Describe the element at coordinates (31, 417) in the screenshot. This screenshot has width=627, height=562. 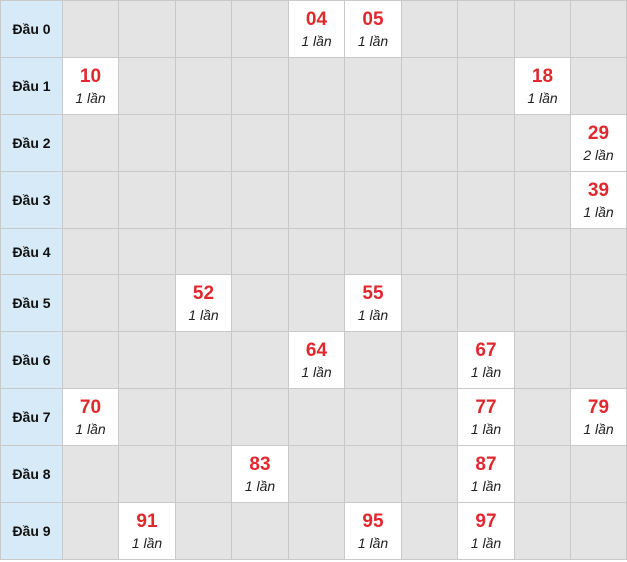
I see `row-label: Đầu 7` at that location.